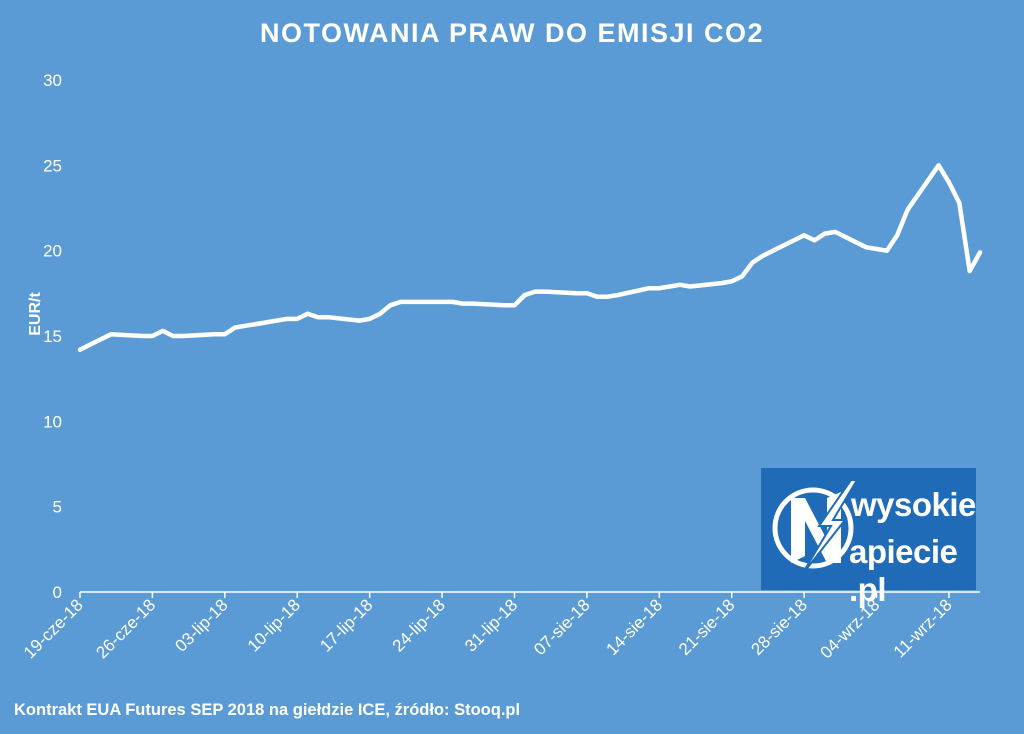 The width and height of the screenshot is (1024, 734). Describe the element at coordinates (779, 627) in the screenshot. I see `x-tick-label: 28-sie-18` at that location.